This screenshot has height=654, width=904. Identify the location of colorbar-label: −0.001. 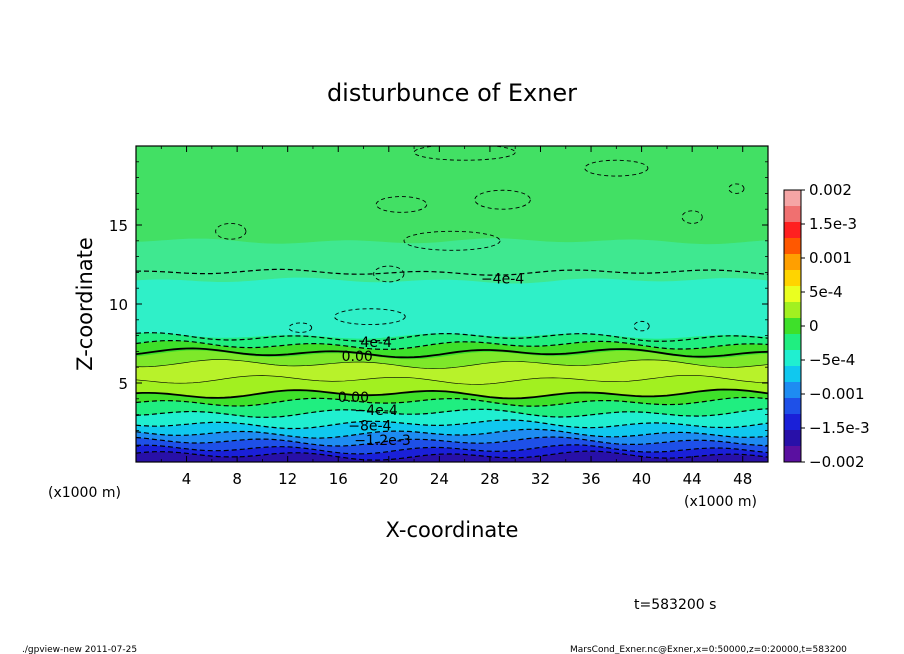
(837, 394).